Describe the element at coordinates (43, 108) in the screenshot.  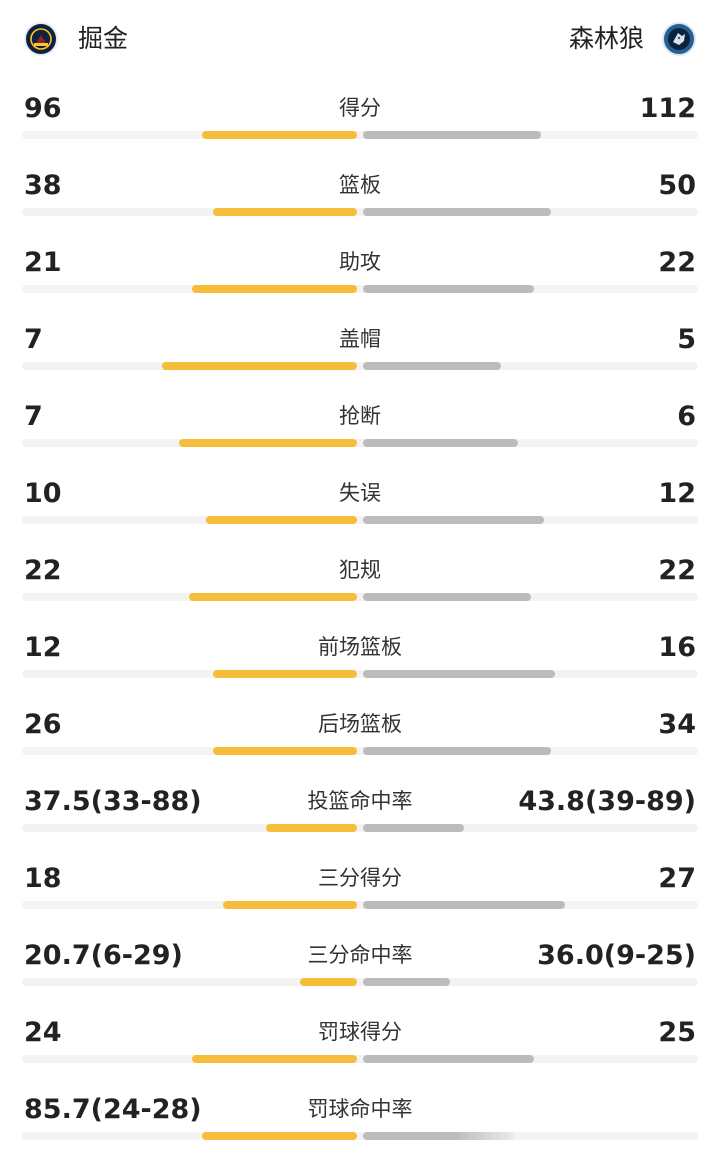
I see `home-stat-value: 96` at that location.